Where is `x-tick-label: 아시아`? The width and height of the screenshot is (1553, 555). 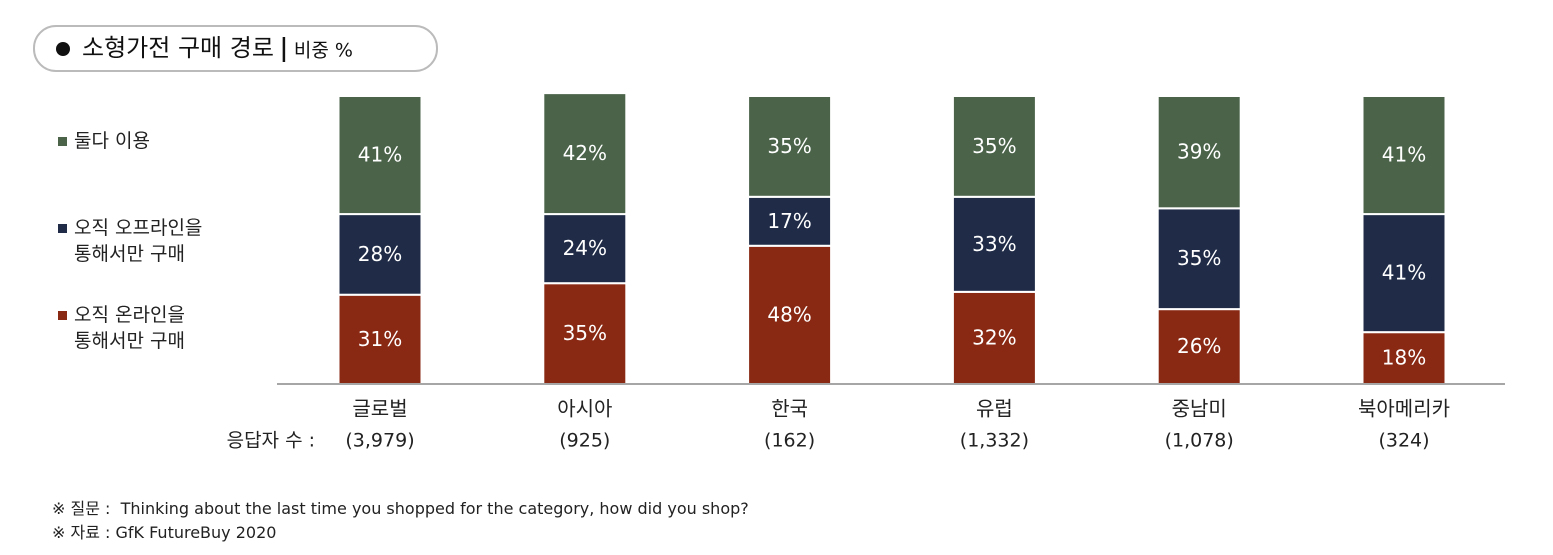 x-tick-label: 아시아 is located at coordinates (584, 409).